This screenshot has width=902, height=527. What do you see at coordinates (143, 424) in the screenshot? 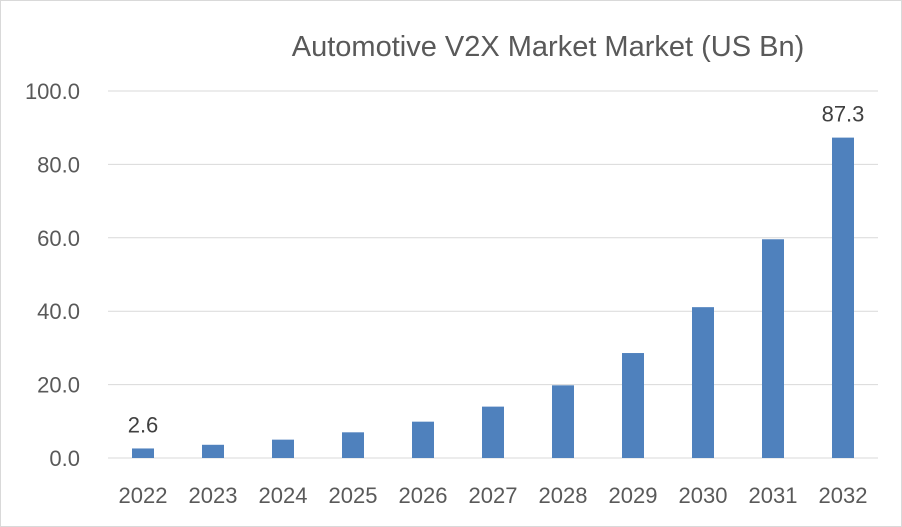
I see `data-label-2022: 2.6` at bounding box center [143, 424].